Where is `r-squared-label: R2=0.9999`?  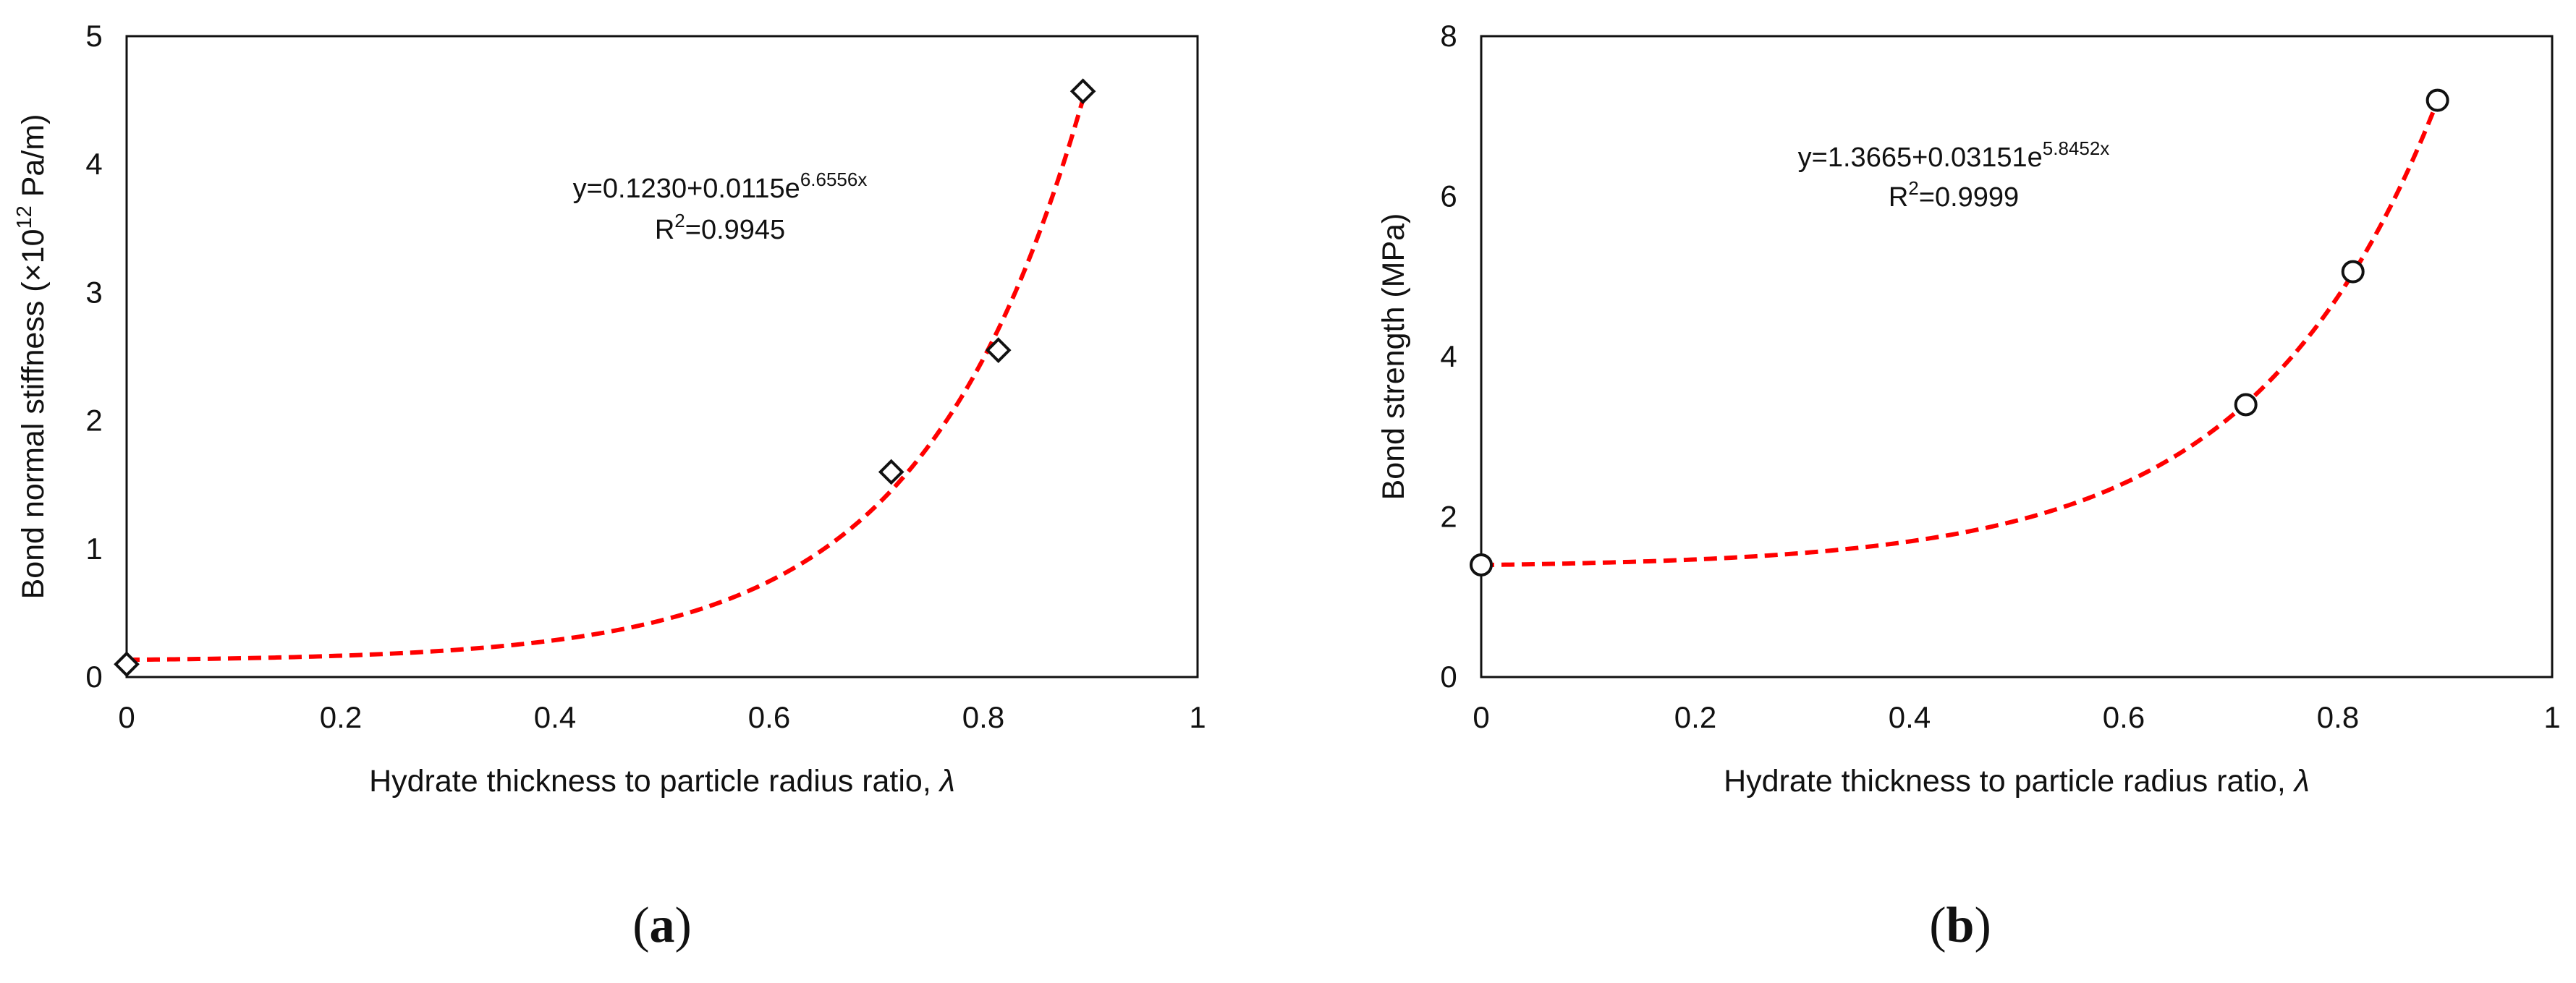 r-squared-label: R2=0.9999 is located at coordinates (1954, 195).